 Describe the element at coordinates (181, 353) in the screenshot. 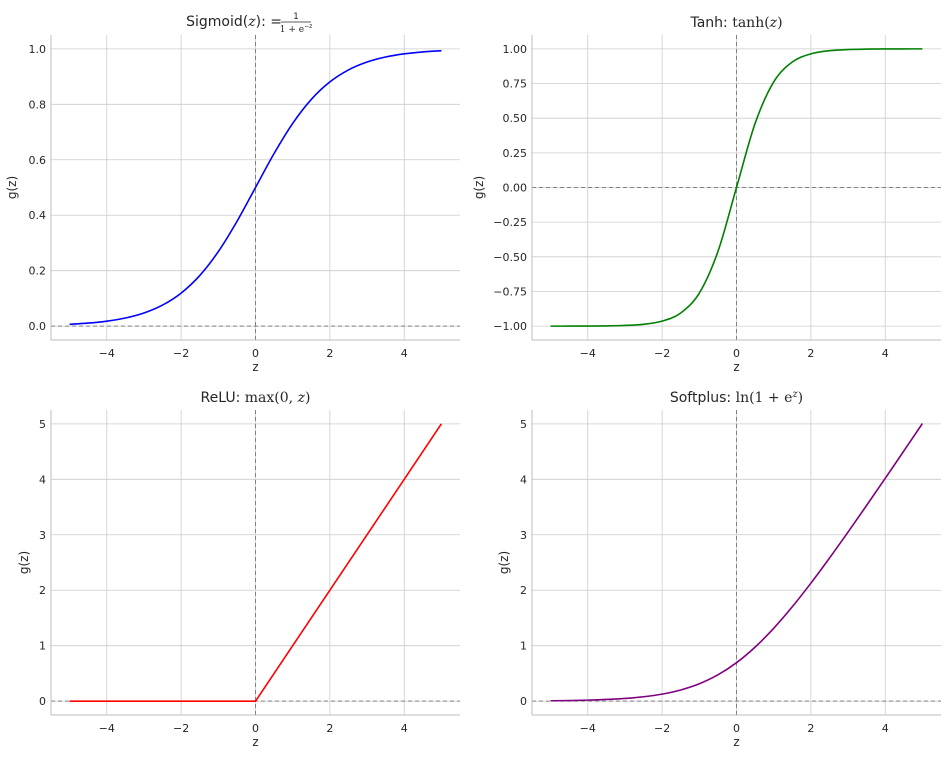

I see `sigmoid-x-tick-label: −2` at that location.